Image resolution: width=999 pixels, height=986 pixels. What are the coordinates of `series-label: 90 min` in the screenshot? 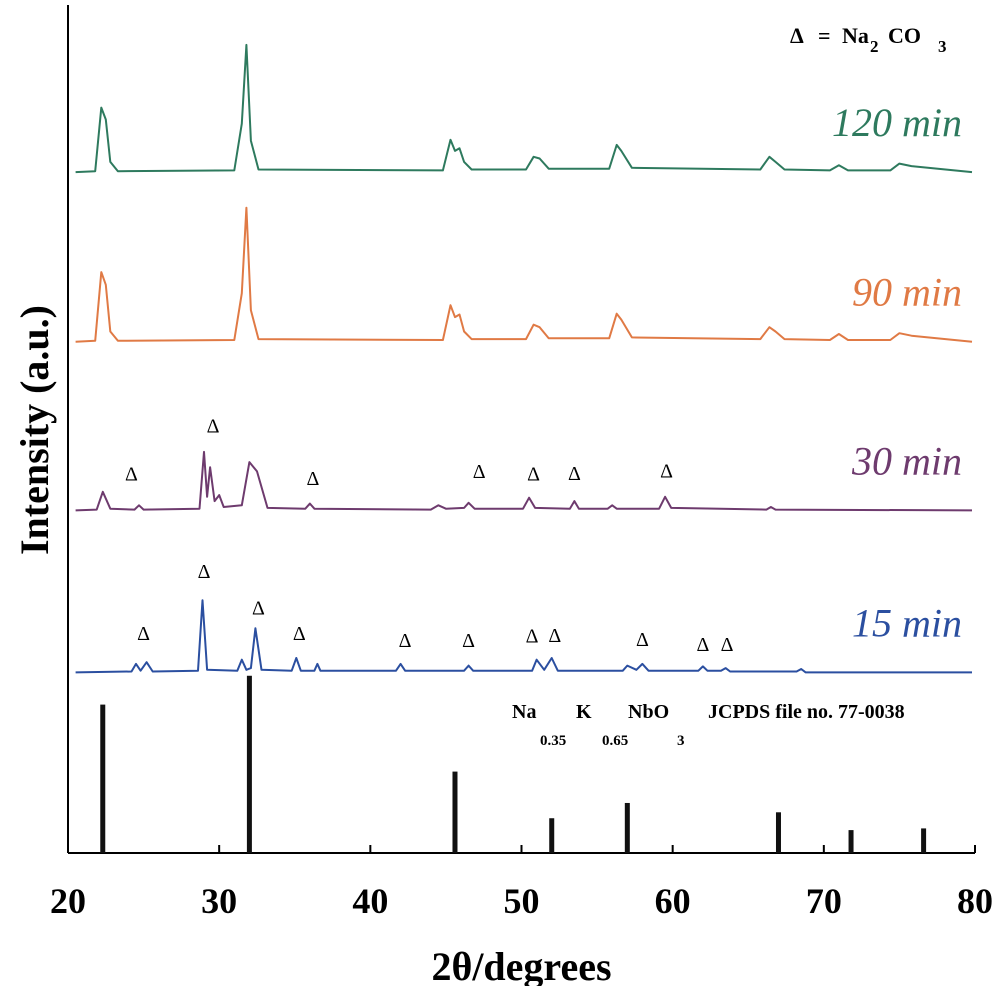 It's located at (907, 292).